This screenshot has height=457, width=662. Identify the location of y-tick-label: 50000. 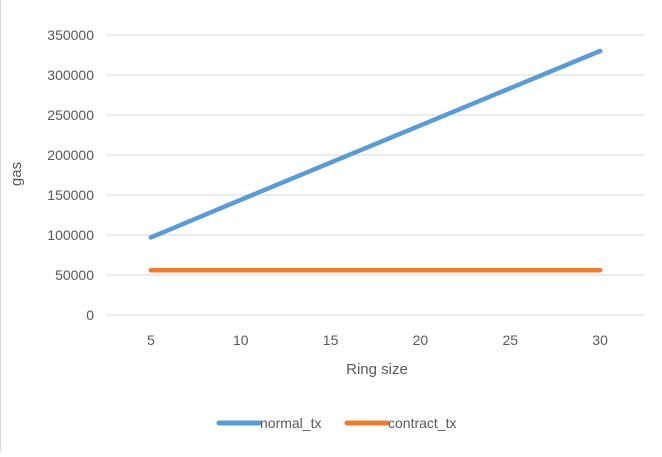
(74, 275).